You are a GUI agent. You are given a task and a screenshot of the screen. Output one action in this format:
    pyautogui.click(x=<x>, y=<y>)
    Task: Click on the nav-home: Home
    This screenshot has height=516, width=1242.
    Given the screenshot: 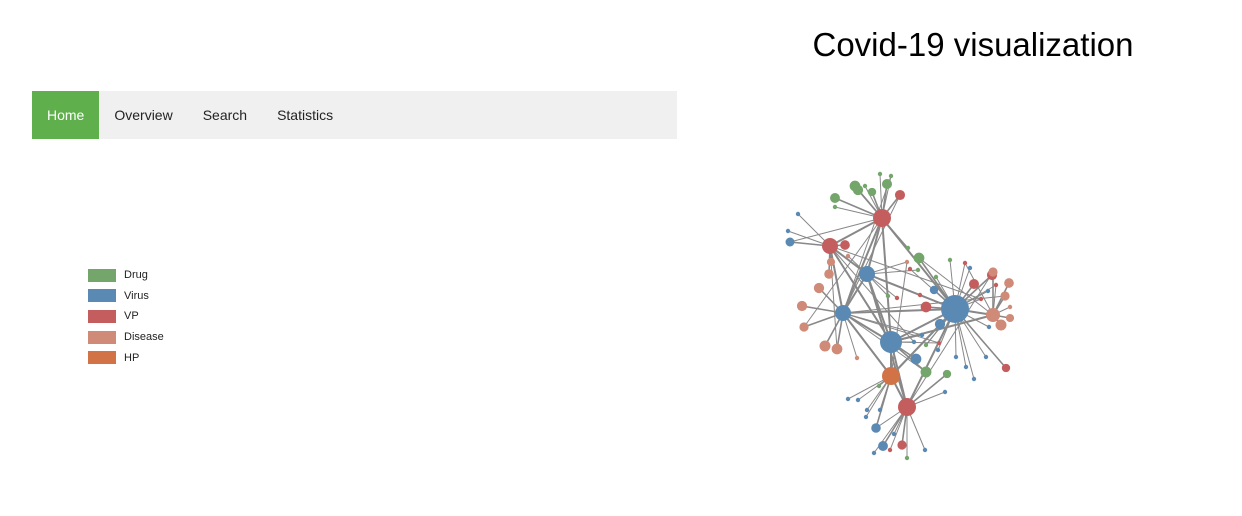 What is the action you would take?
    pyautogui.click(x=66, y=115)
    